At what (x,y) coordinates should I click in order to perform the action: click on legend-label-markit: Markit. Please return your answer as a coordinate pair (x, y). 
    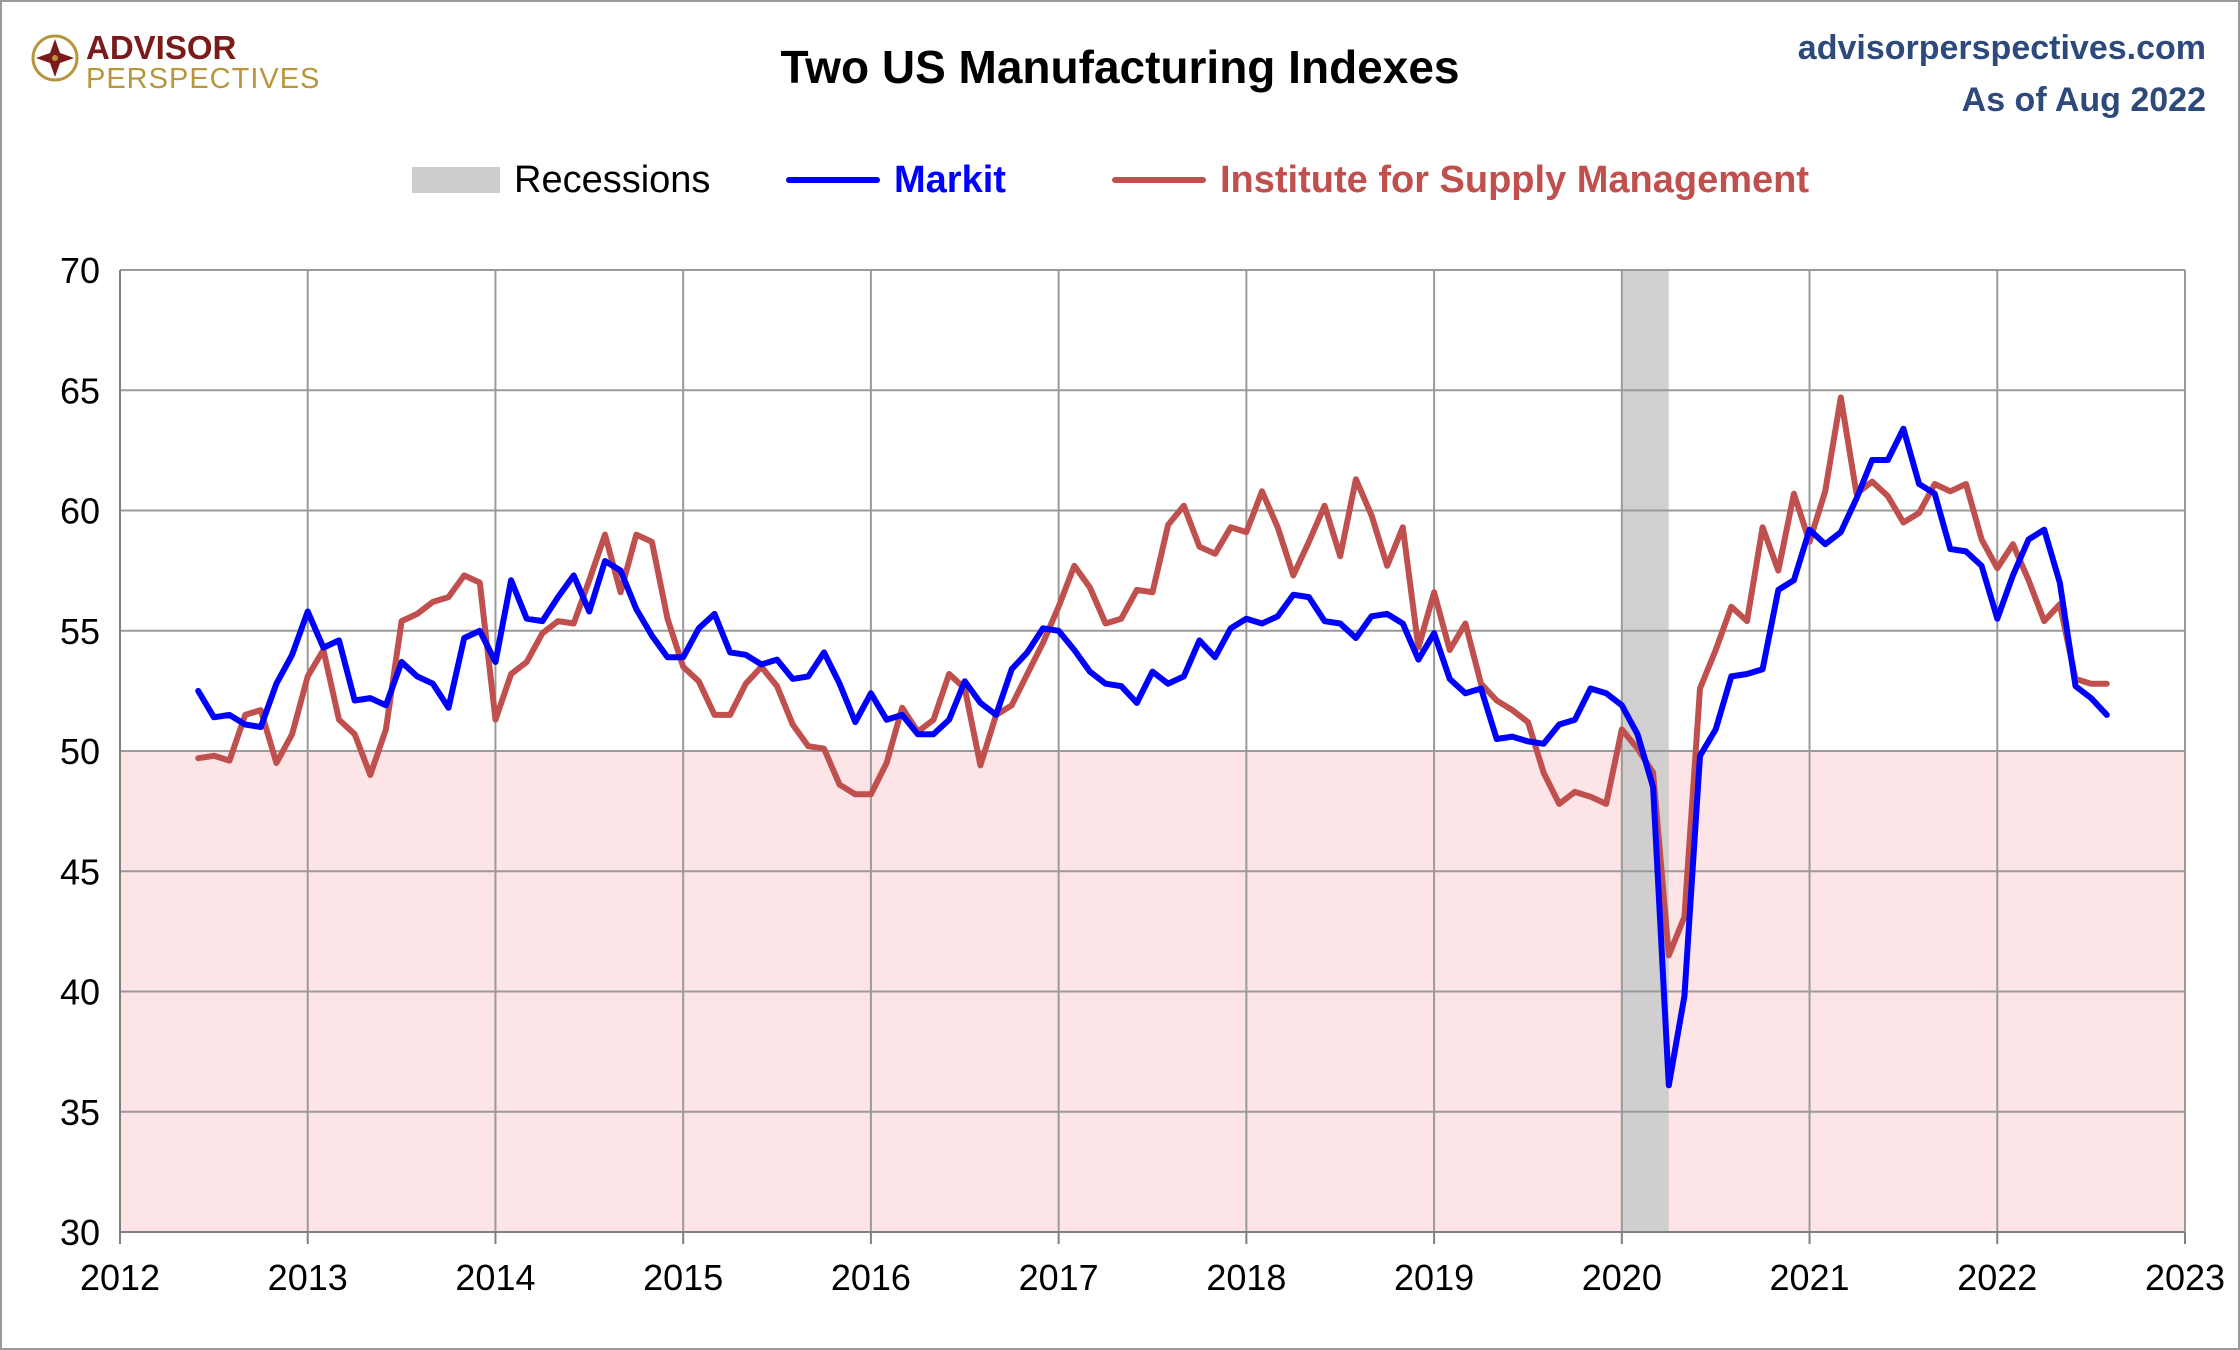
    Looking at the image, I should click on (950, 179).